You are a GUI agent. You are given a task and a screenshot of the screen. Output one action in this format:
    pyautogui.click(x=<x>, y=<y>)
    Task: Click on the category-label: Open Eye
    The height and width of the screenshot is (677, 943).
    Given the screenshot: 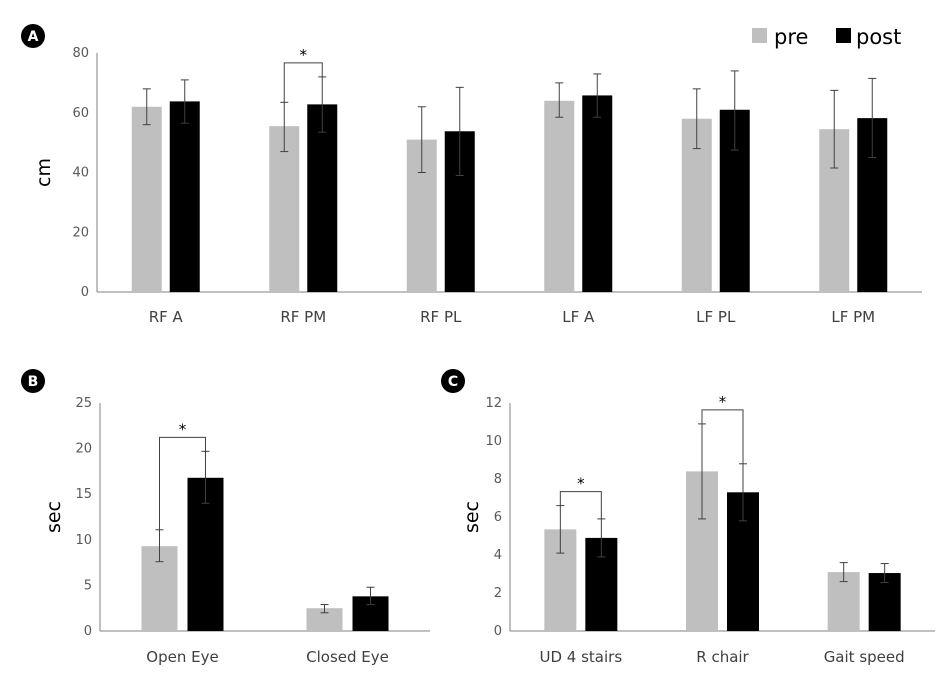 What is the action you would take?
    pyautogui.click(x=182, y=657)
    